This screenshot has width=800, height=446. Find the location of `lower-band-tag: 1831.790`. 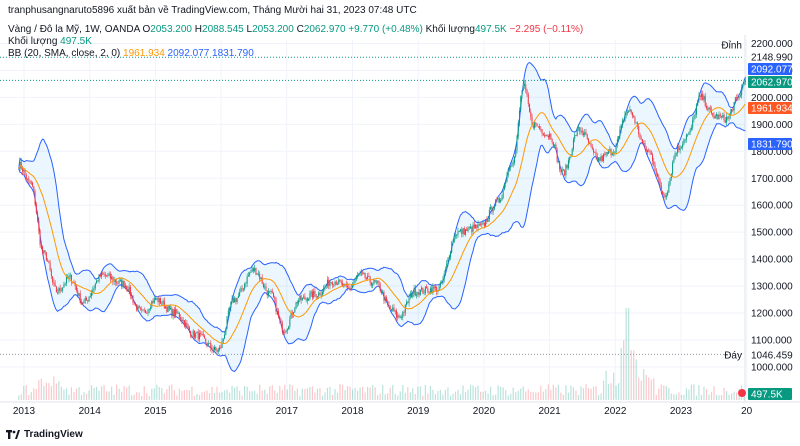

lower-band-tag: 1831.790 is located at coordinates (772, 145).